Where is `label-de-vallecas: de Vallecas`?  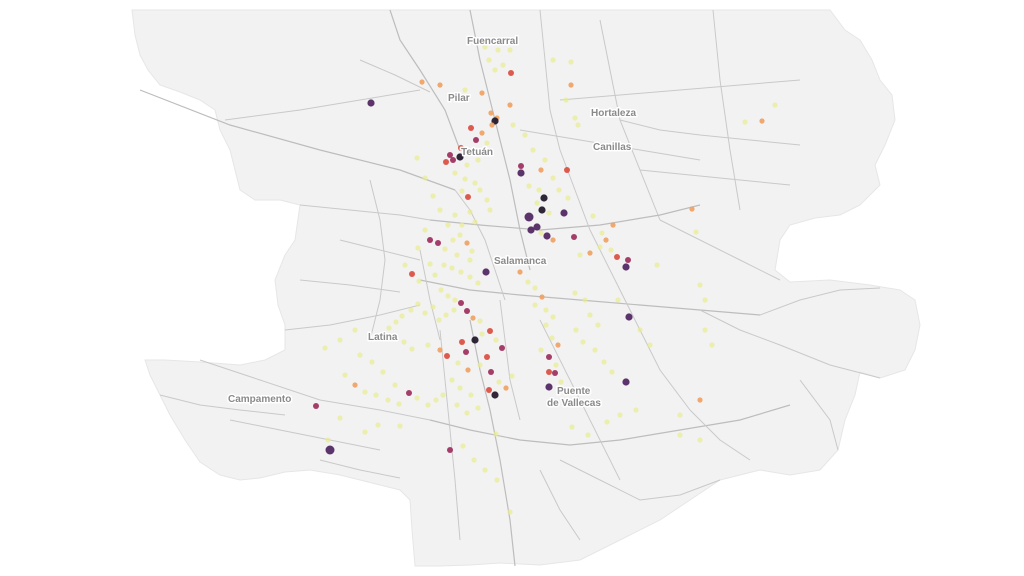 label-de-vallecas: de Vallecas is located at coordinates (574, 403).